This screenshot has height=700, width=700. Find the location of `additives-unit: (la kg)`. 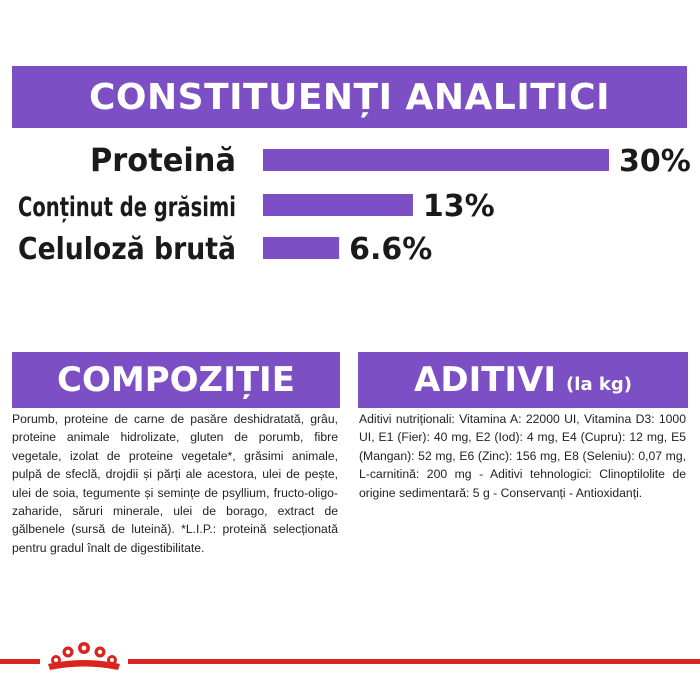

additives-unit: (la kg) is located at coordinates (599, 384).